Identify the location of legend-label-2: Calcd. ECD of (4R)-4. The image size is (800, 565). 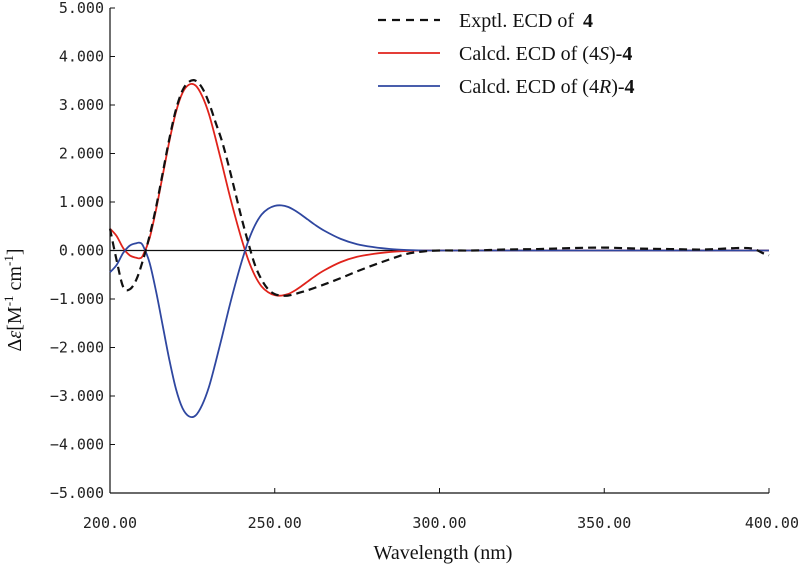
(547, 87).